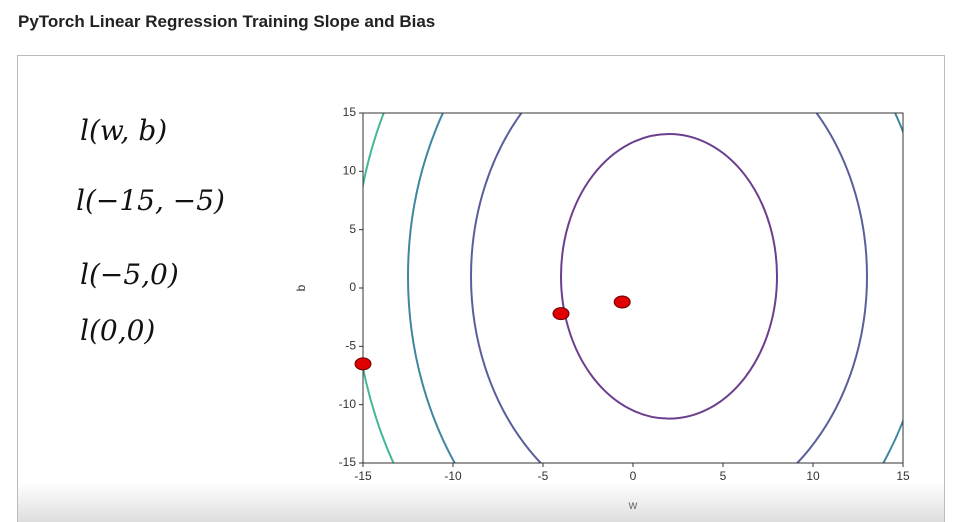 The width and height of the screenshot is (955, 522). What do you see at coordinates (363, 476) in the screenshot?
I see `x-tick-label: -15` at bounding box center [363, 476].